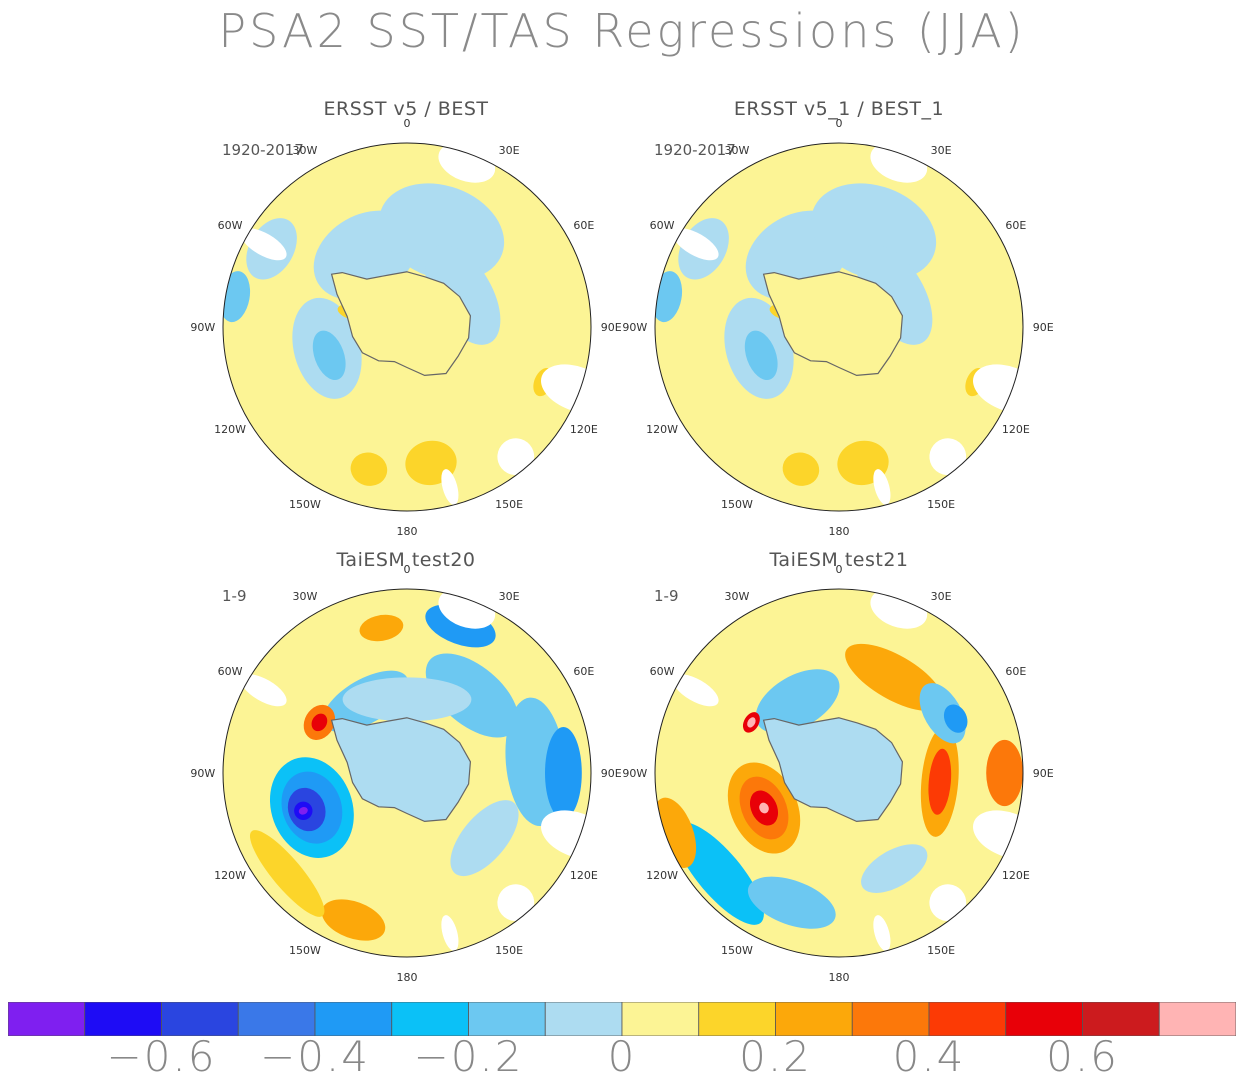 The height and width of the screenshot is (1082, 1244). Describe the element at coordinates (406, 109) in the screenshot. I see `panel-title-1: ERSST v5 / BEST` at that location.